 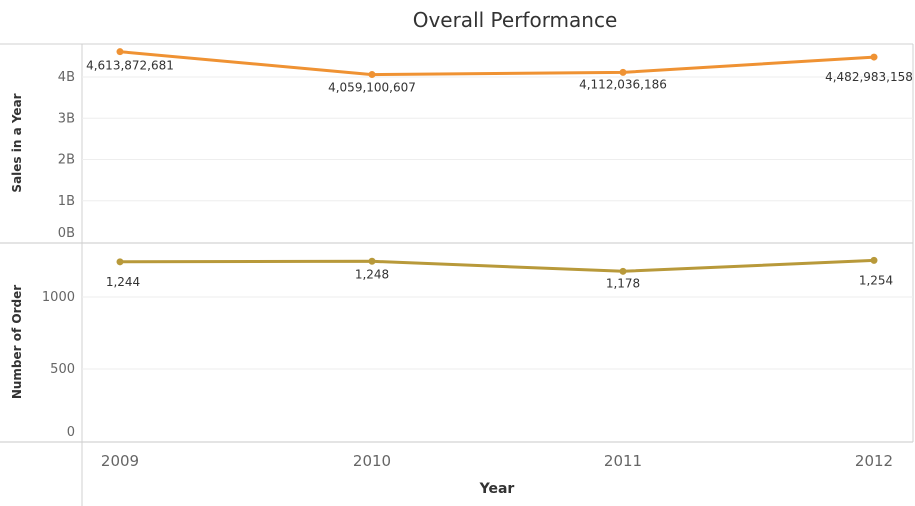 What do you see at coordinates (66, 77) in the screenshot?
I see `y-tick-label: 4B` at bounding box center [66, 77].